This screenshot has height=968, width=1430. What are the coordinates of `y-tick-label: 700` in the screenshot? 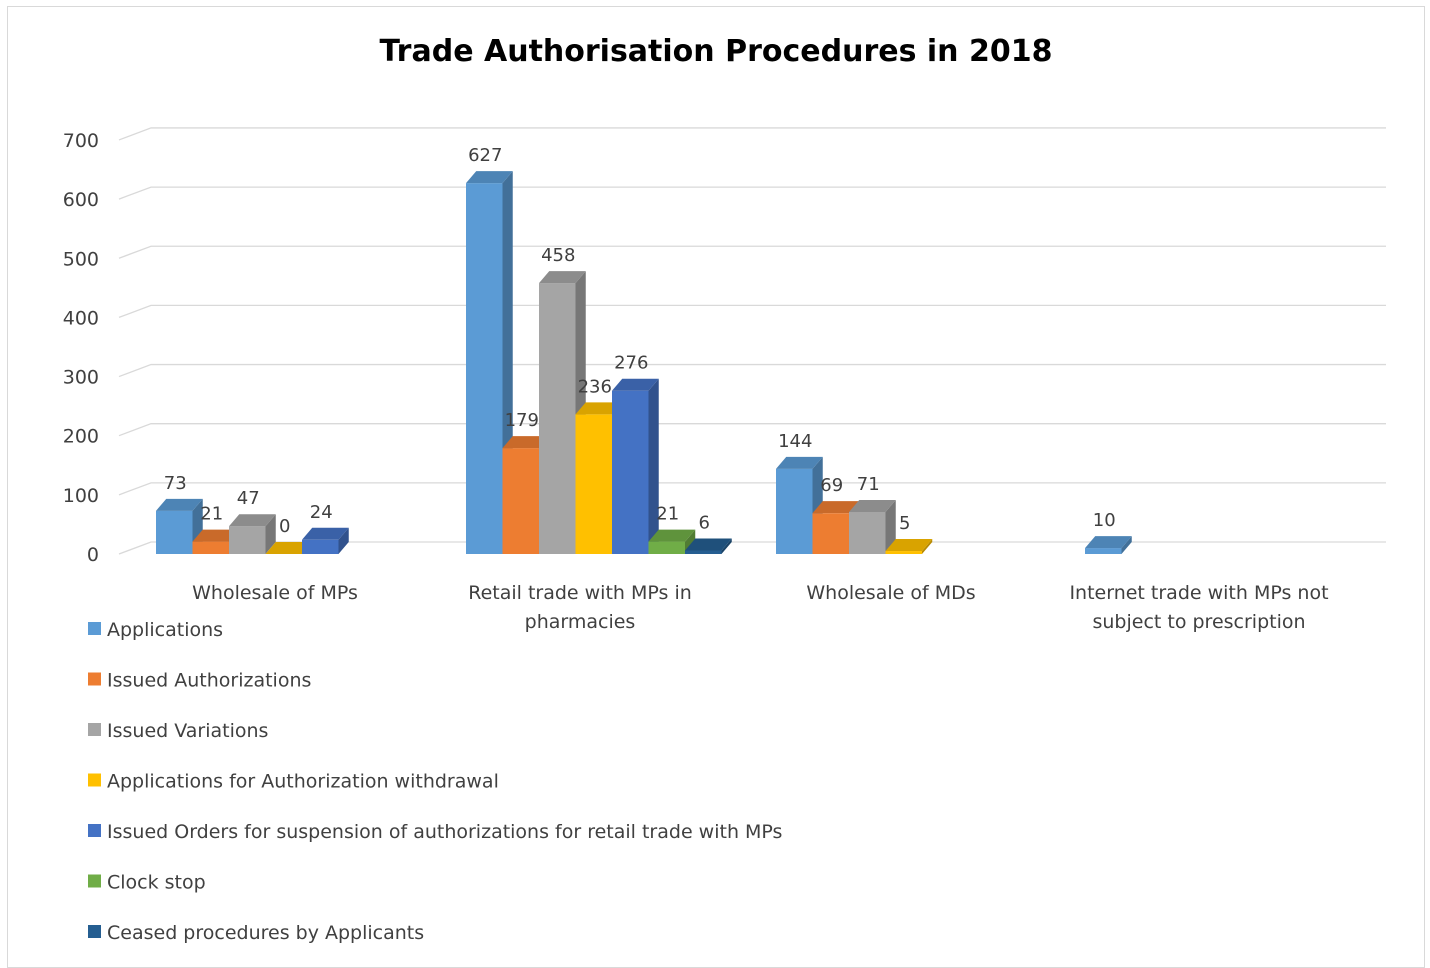 It's located at (81, 141).